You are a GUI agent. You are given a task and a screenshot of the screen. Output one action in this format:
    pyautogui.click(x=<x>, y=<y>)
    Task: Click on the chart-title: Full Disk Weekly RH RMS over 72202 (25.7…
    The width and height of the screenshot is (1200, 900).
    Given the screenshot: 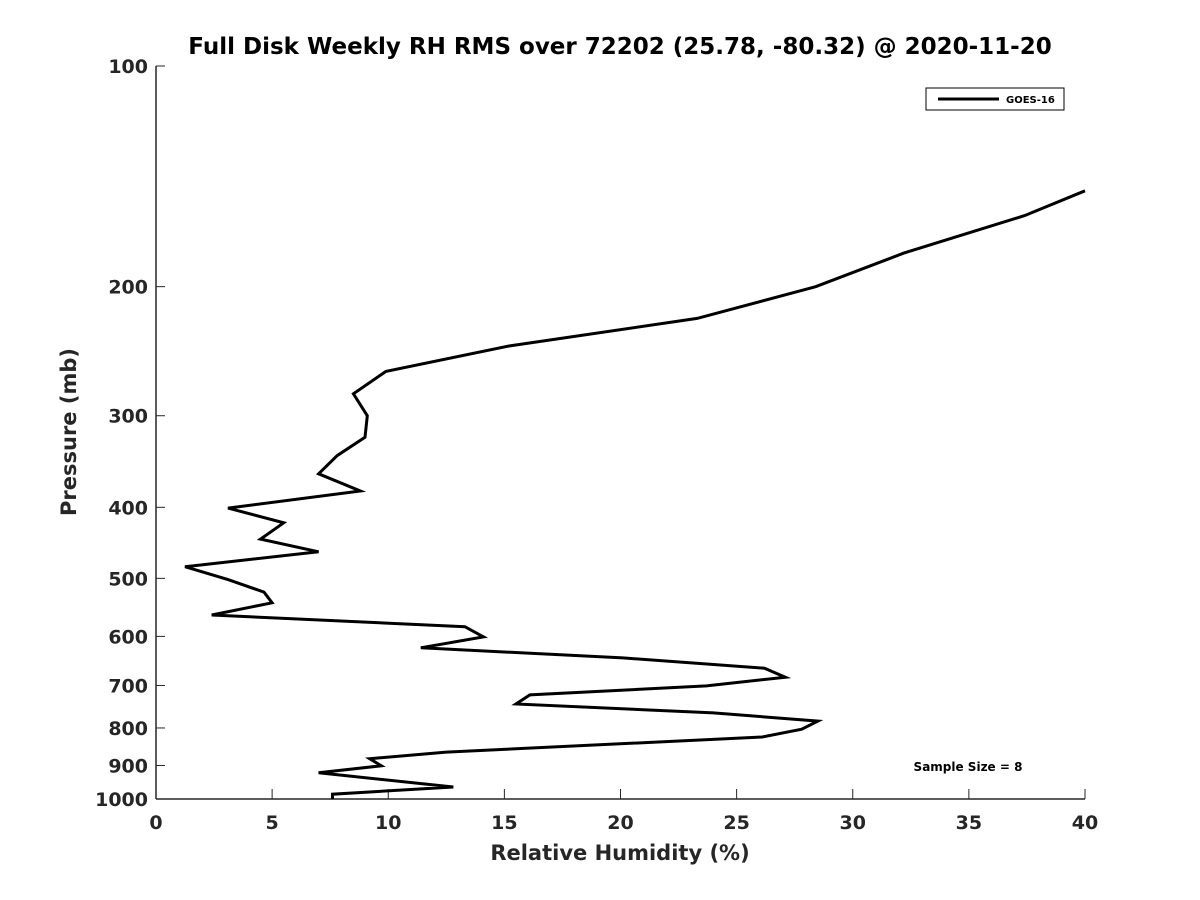 What is the action you would take?
    pyautogui.click(x=619, y=47)
    